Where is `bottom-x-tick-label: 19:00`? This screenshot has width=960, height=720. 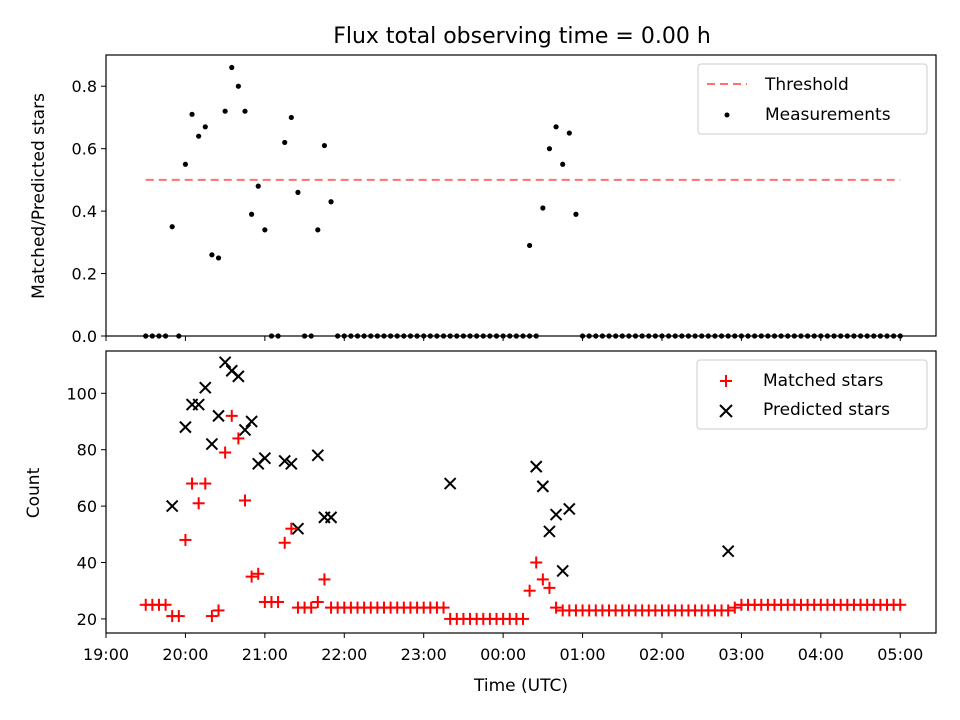
bottom-x-tick-label: 19:00 is located at coordinates (106, 654).